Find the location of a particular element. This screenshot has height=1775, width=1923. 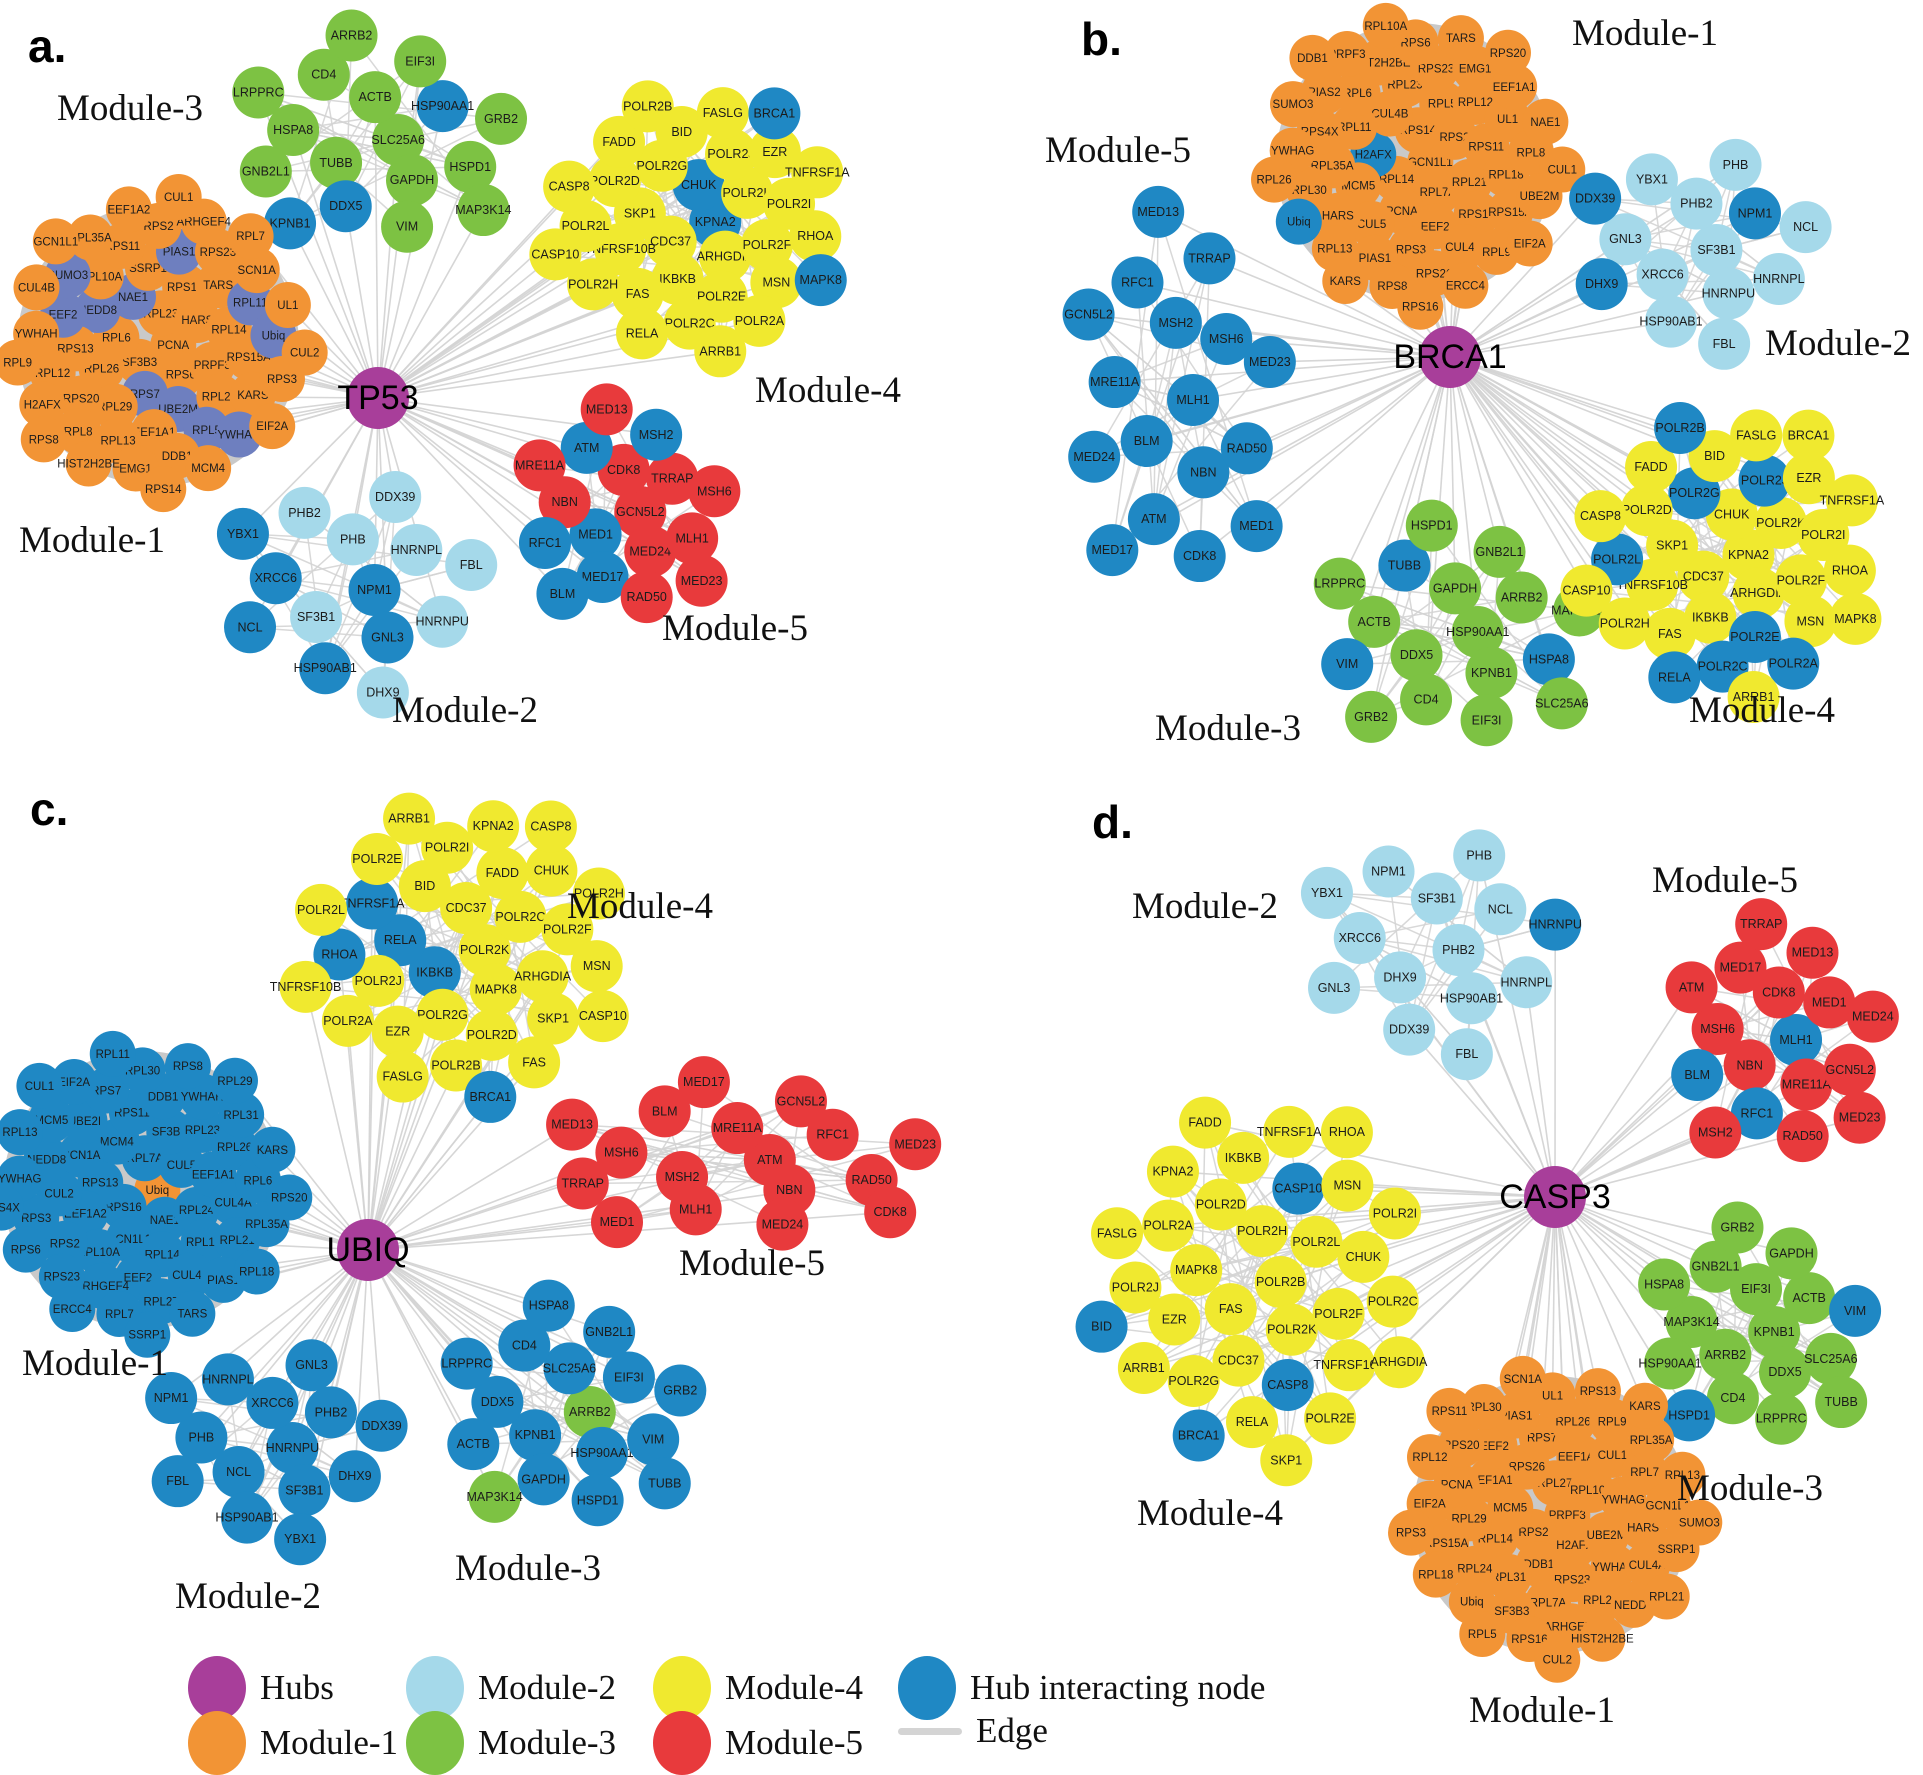

node-POLR2I is located at coordinates (1394, 1213).